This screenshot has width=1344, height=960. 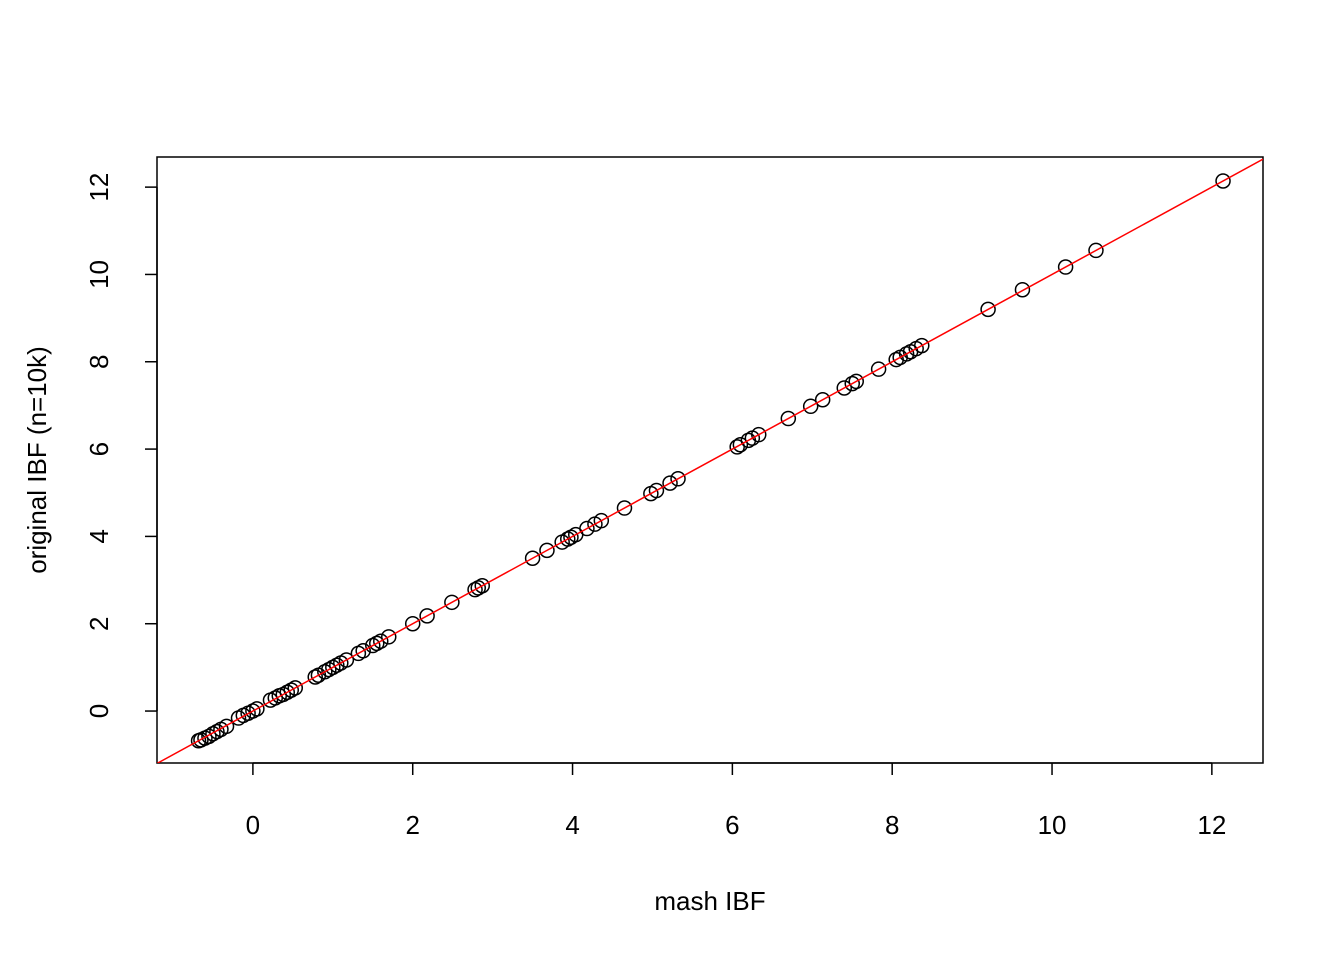 I want to click on y-tick-label: 12, so click(x=99, y=187).